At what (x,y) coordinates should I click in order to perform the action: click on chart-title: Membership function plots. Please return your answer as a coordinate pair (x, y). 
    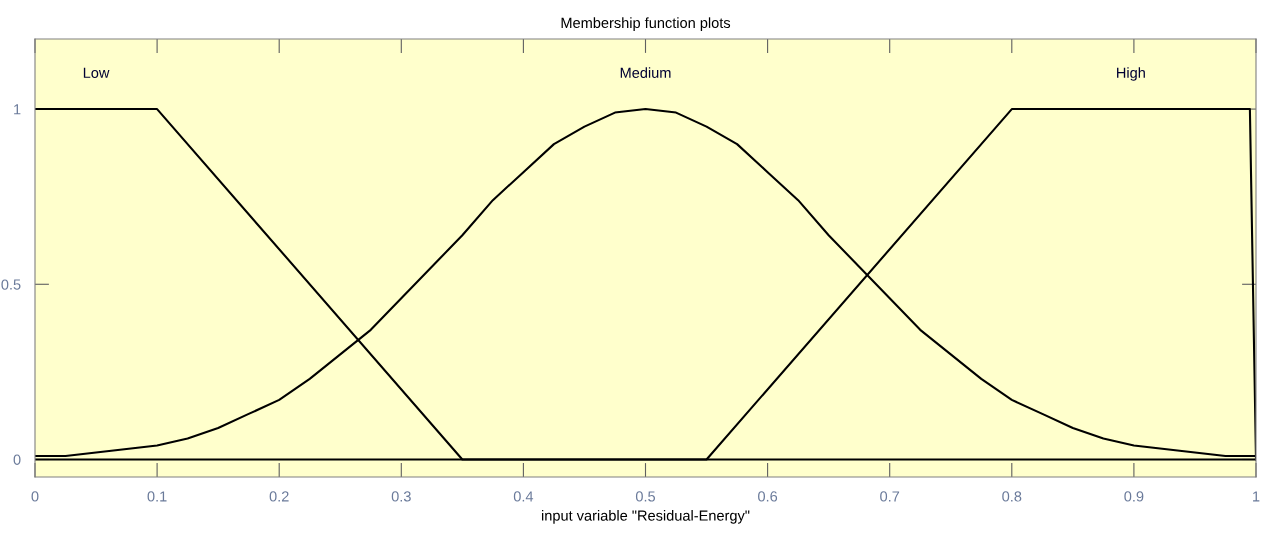
    Looking at the image, I should click on (646, 24).